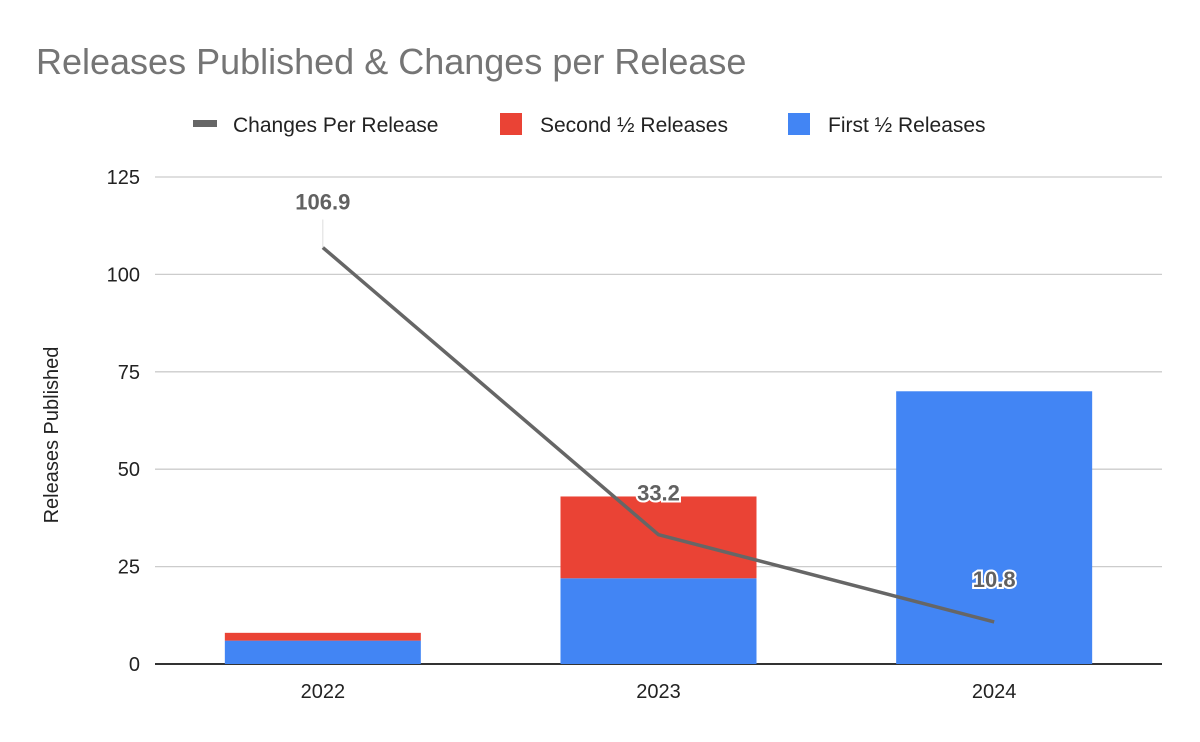 This screenshot has width=1200, height=742. I want to click on chart-title: Releases Published & Changes per Release, so click(391, 61).